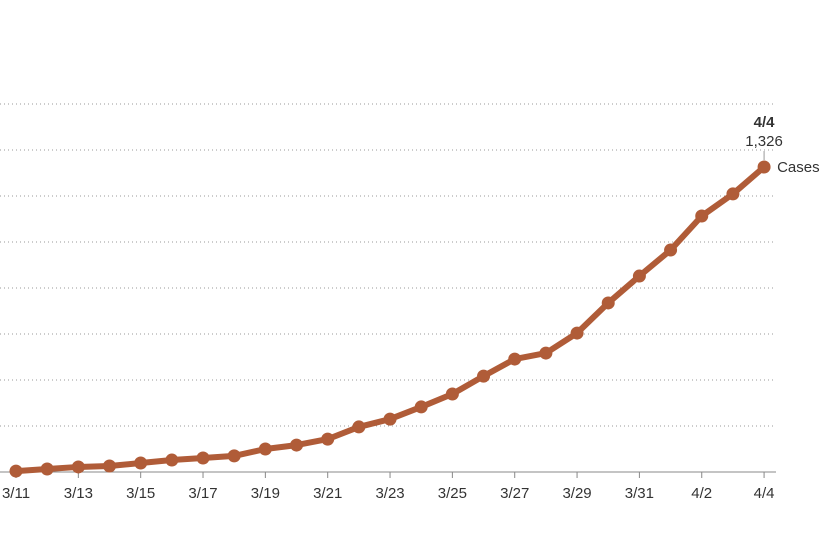 The width and height of the screenshot is (840, 560). Describe the element at coordinates (327, 493) in the screenshot. I see `x-tick-label: 3/21` at that location.